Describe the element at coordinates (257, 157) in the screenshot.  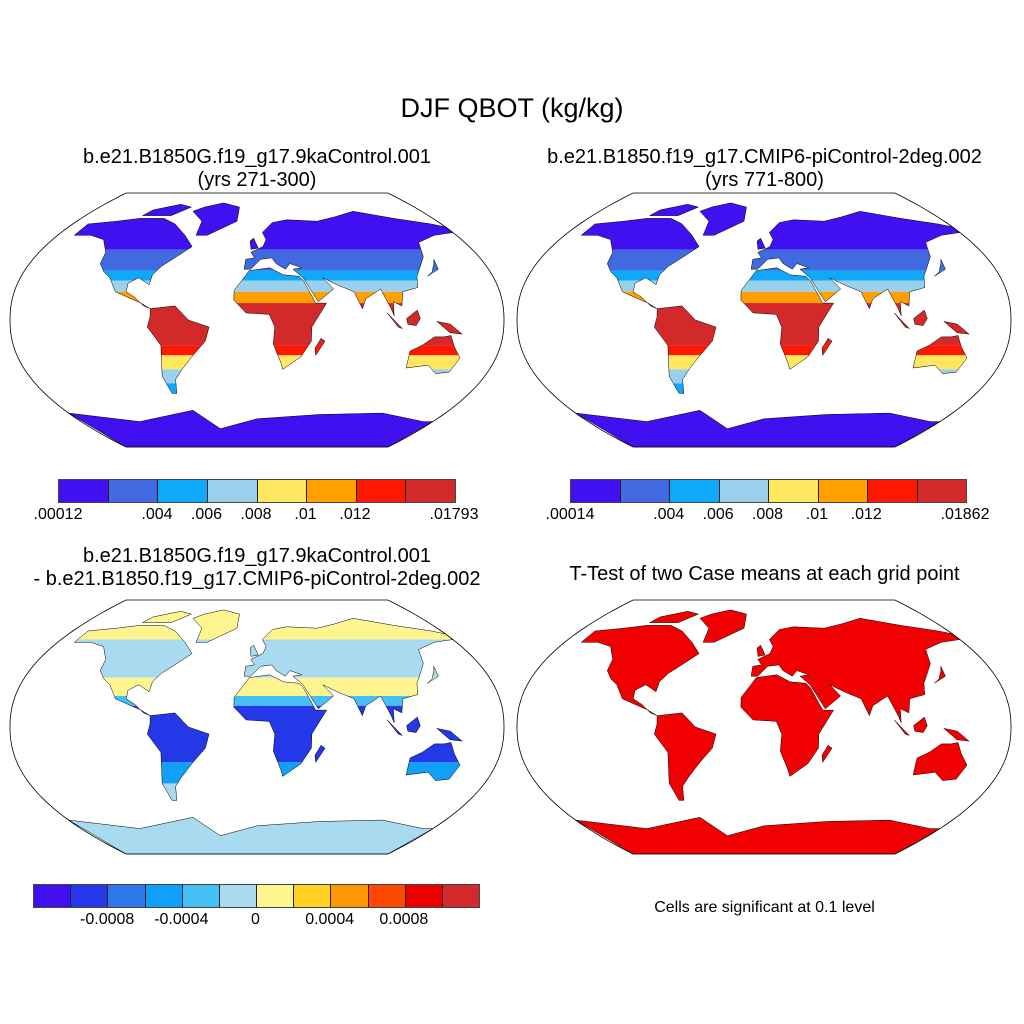
I see `panel-title-line1: b.e21.B1850G.f19_g17.9kaControl.001` at that location.